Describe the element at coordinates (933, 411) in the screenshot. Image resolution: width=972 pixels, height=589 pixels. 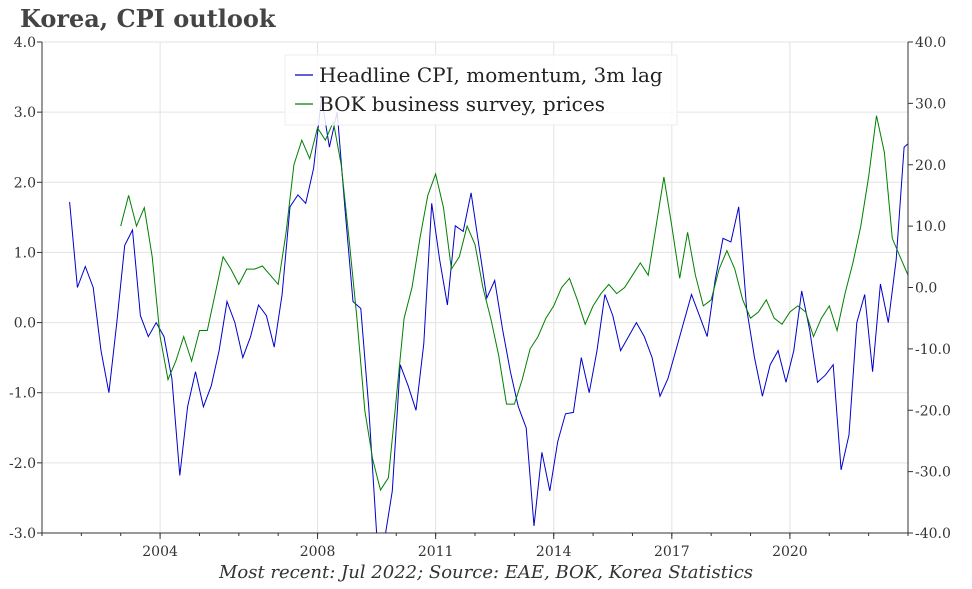
I see `y-right-tick-label: -20.0` at that location.